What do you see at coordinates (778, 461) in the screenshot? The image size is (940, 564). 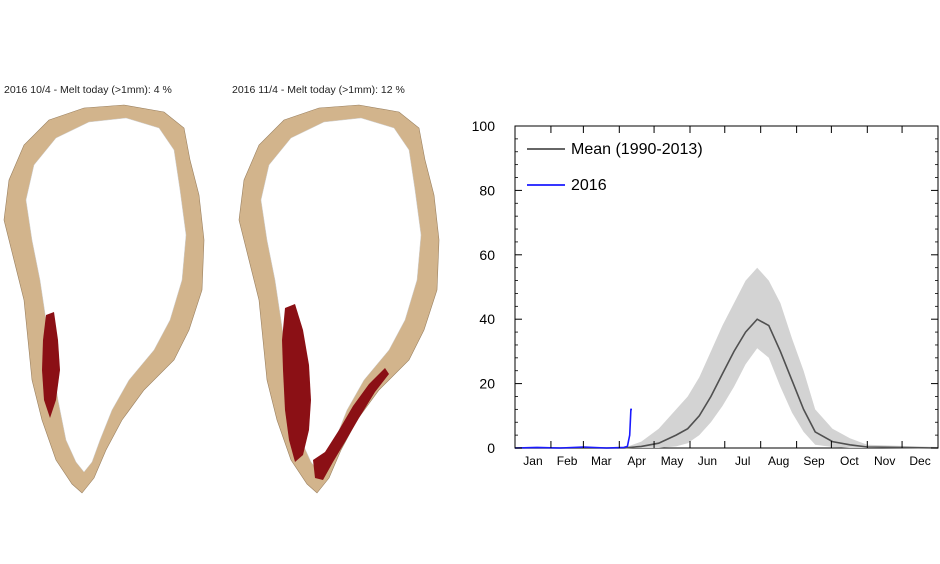 I see `x-tick-label: Aug` at bounding box center [778, 461].